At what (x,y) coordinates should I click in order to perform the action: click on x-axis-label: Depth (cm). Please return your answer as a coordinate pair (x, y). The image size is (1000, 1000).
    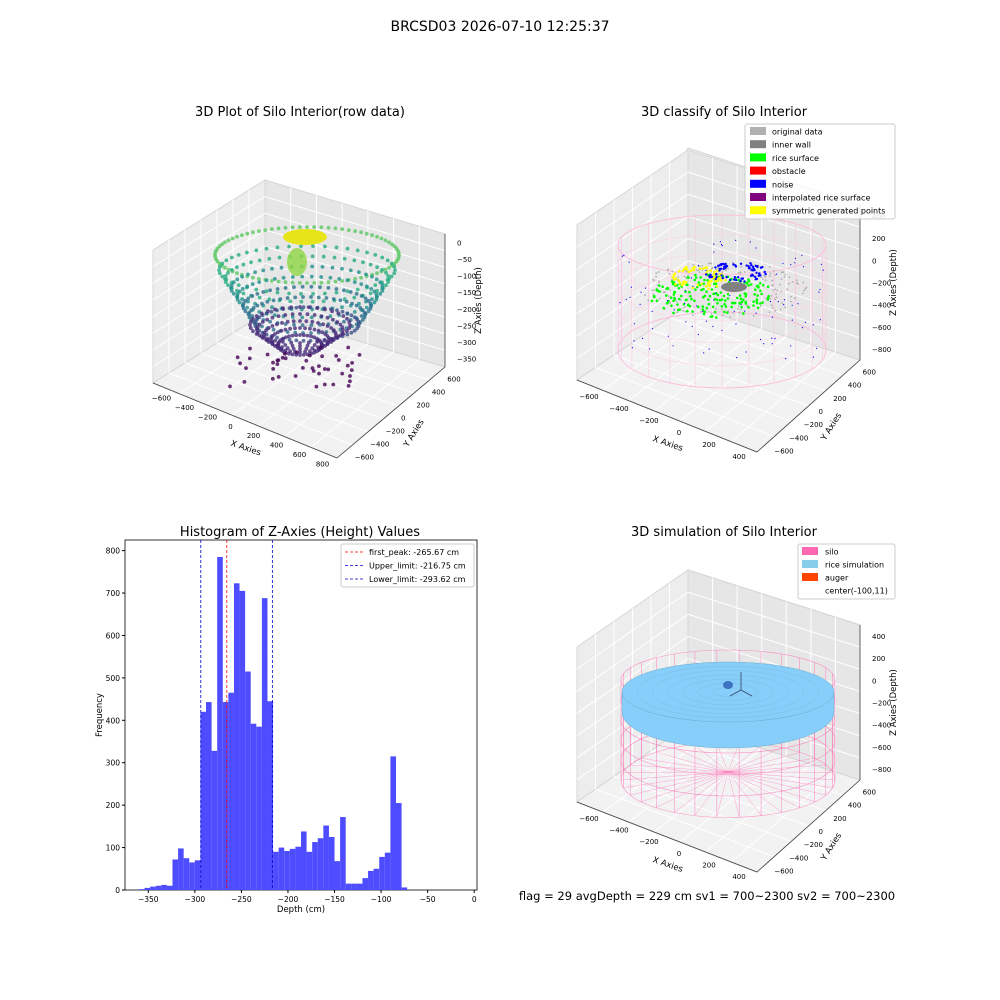
    Looking at the image, I should click on (301, 910).